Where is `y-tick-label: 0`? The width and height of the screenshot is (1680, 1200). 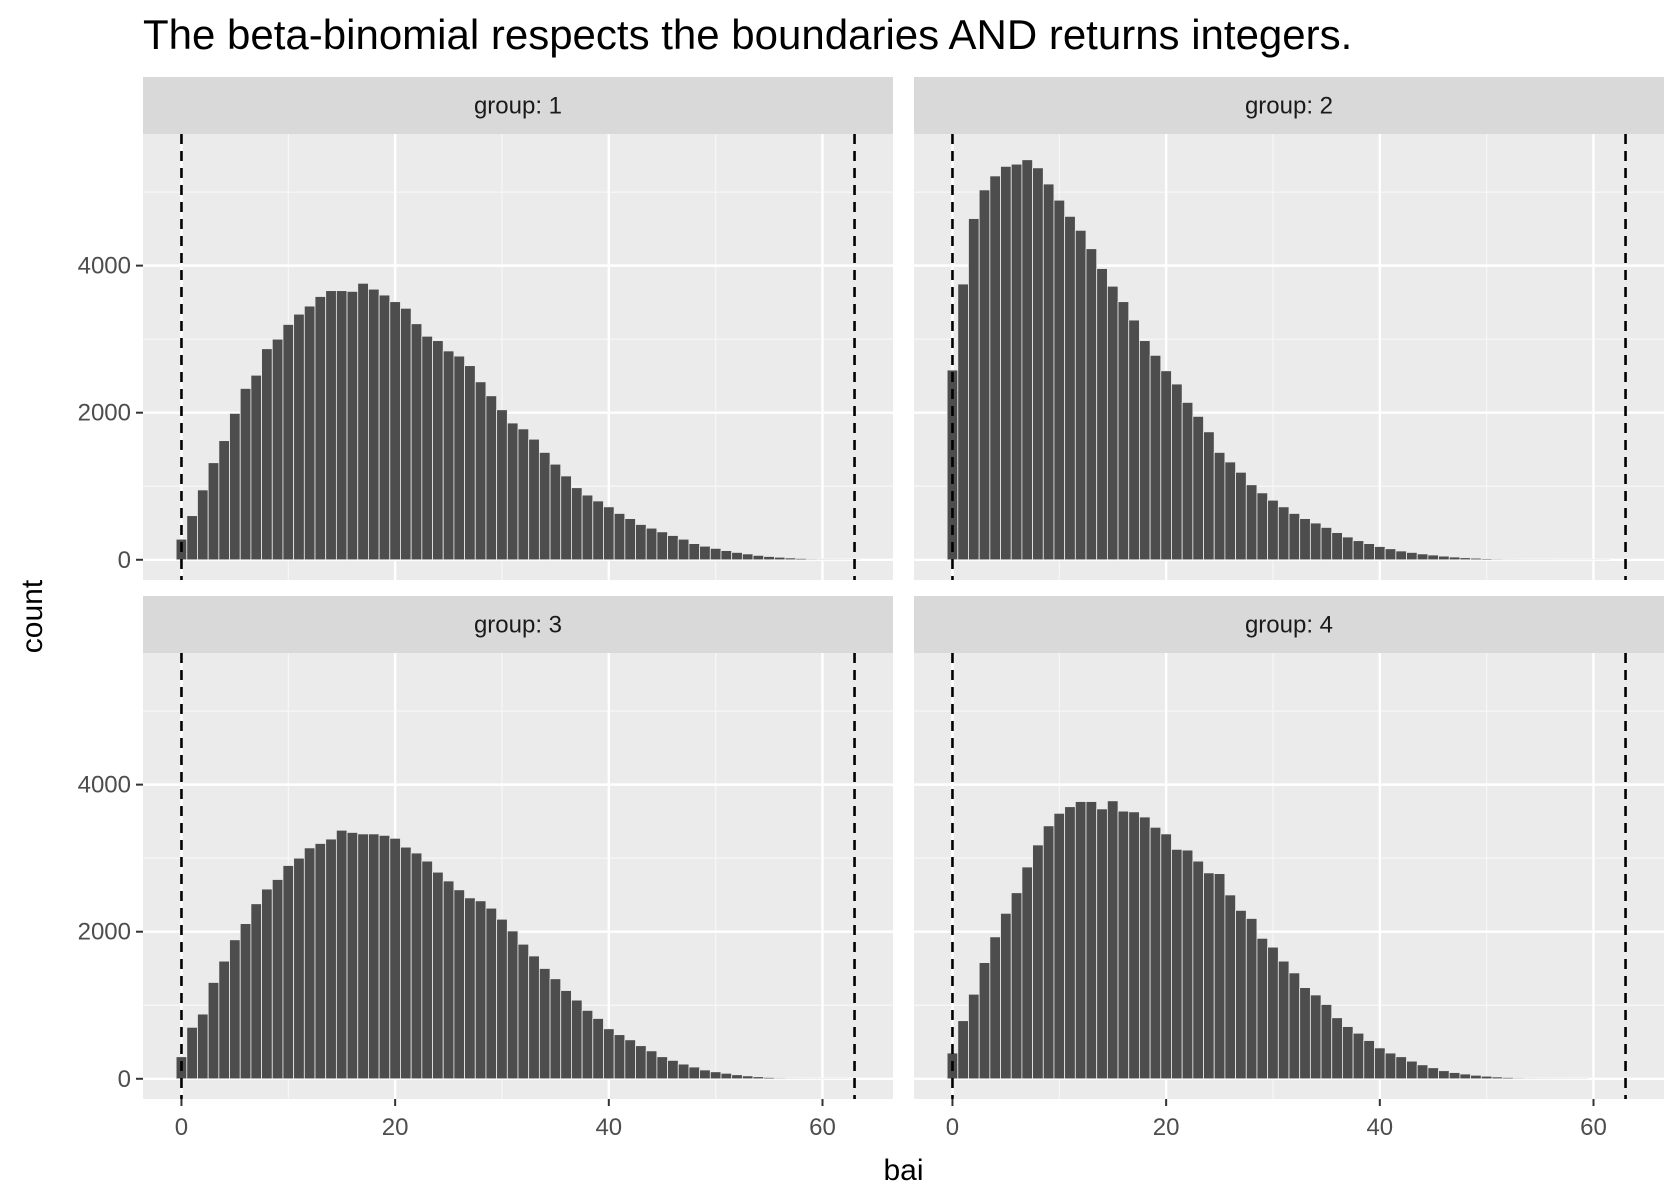
y-tick-label: 0 is located at coordinates (124, 1079).